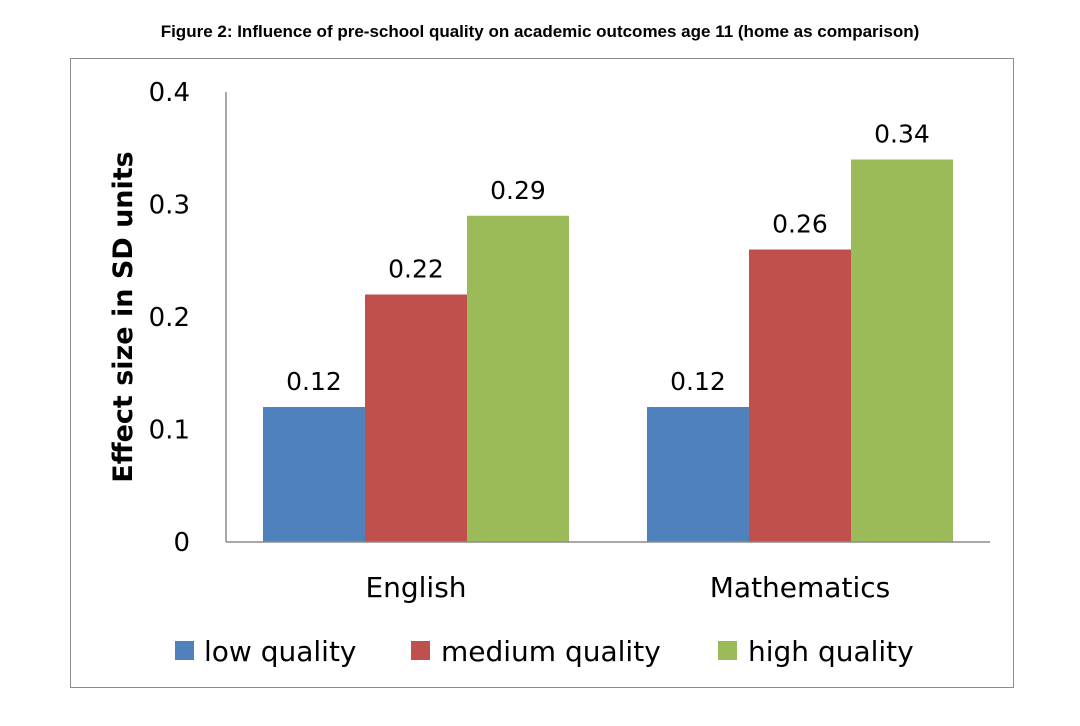  What do you see at coordinates (123, 317) in the screenshot?
I see `y-axis-title: Effect size in SD units` at bounding box center [123, 317].